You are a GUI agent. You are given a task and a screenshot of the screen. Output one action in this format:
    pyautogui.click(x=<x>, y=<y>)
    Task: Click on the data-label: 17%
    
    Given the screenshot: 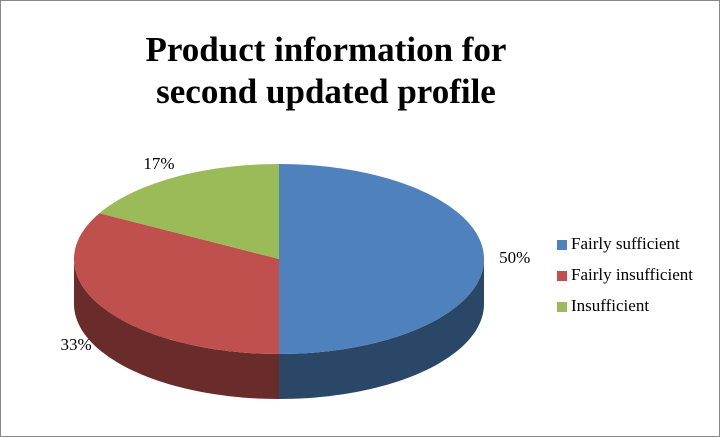 What is the action you would take?
    pyautogui.click(x=158, y=163)
    